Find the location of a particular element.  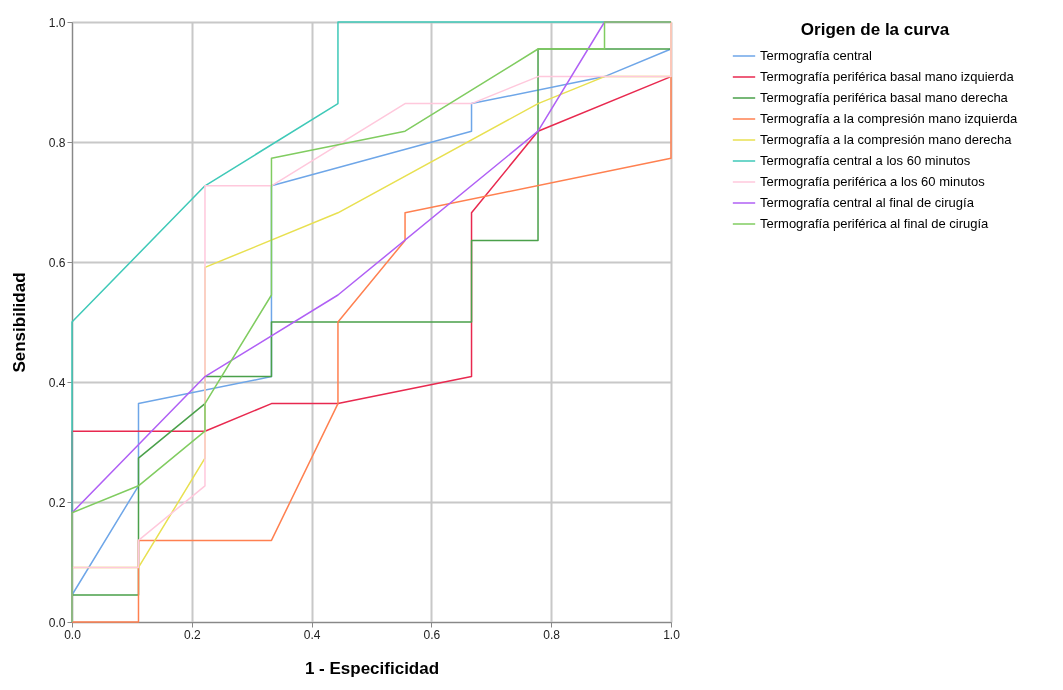

legend-label: Termografía periférica basal mano izquierda is located at coordinates (887, 76).